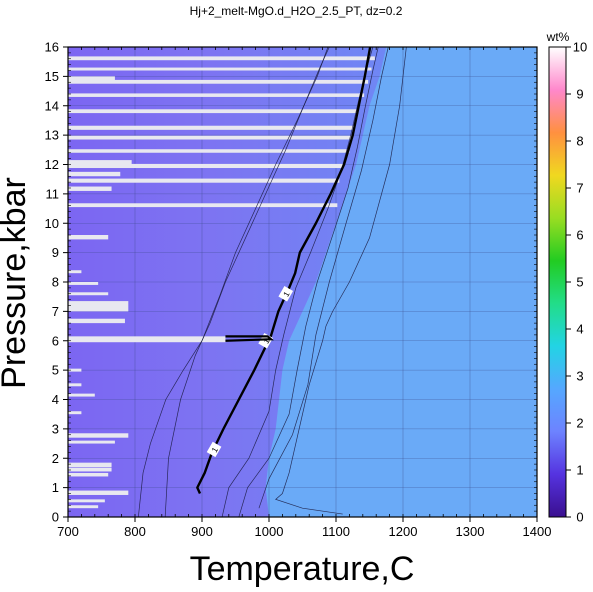  Describe the element at coordinates (68, 531) in the screenshot. I see `x-tick-label: 700` at that location.